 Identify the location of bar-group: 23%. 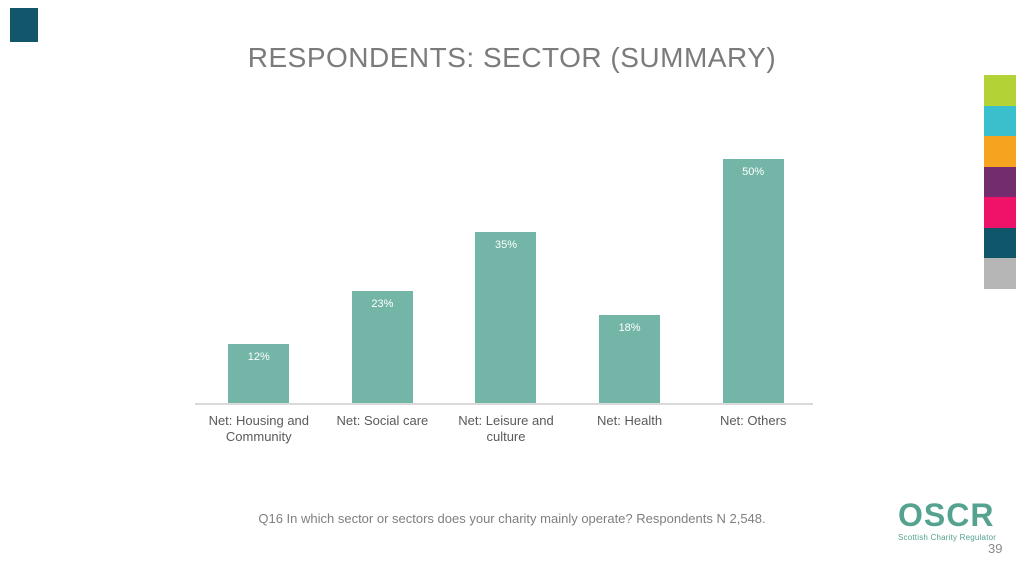
(383, 276).